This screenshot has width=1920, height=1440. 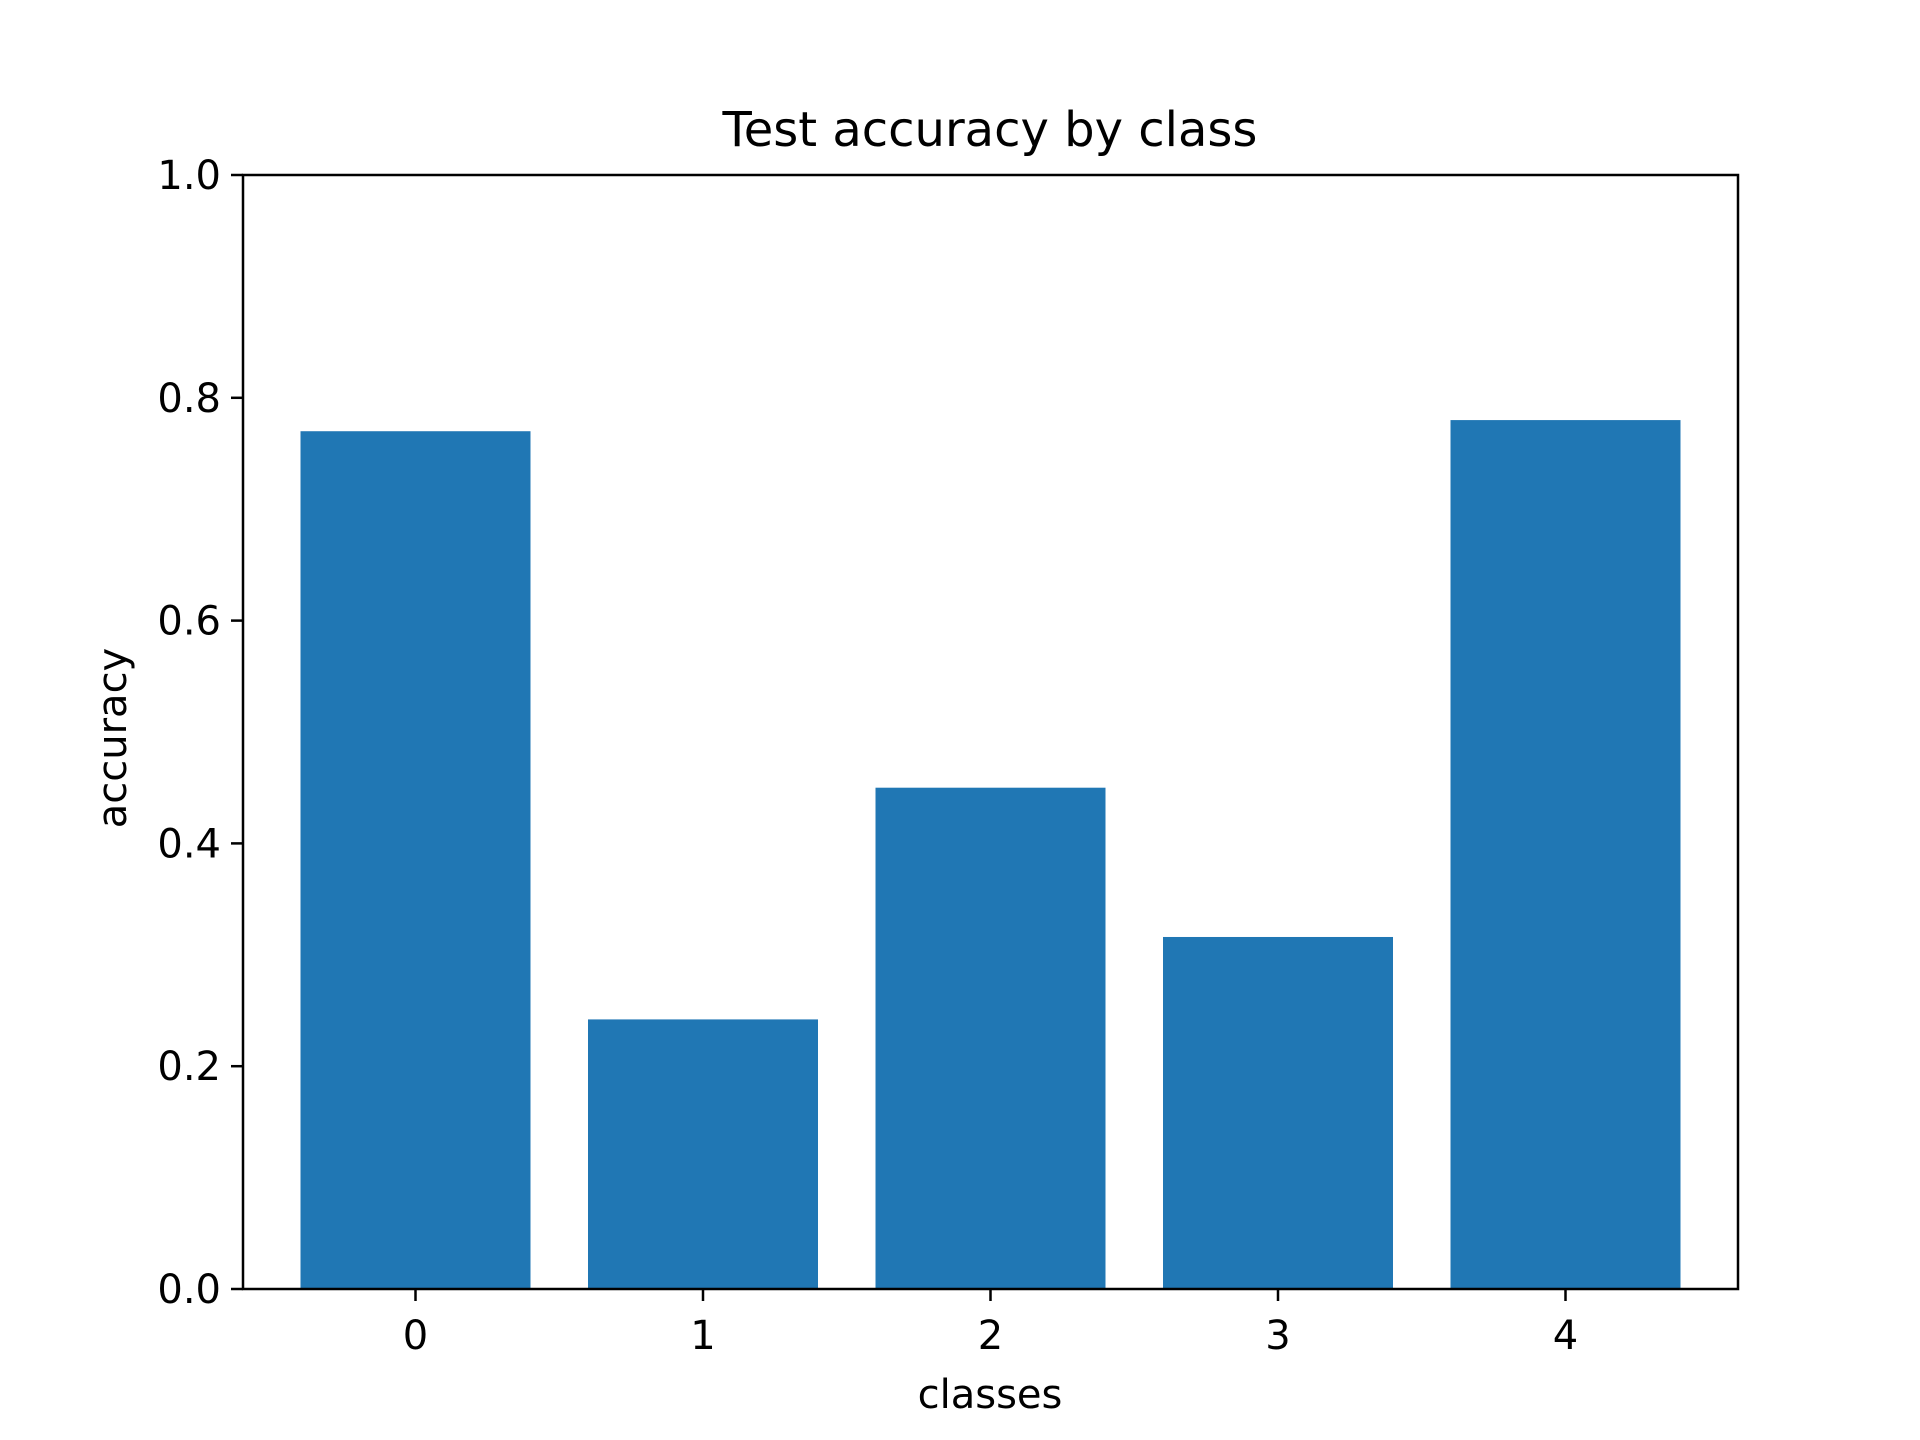 I want to click on y-tick-label: 0.0, so click(x=189, y=1290).